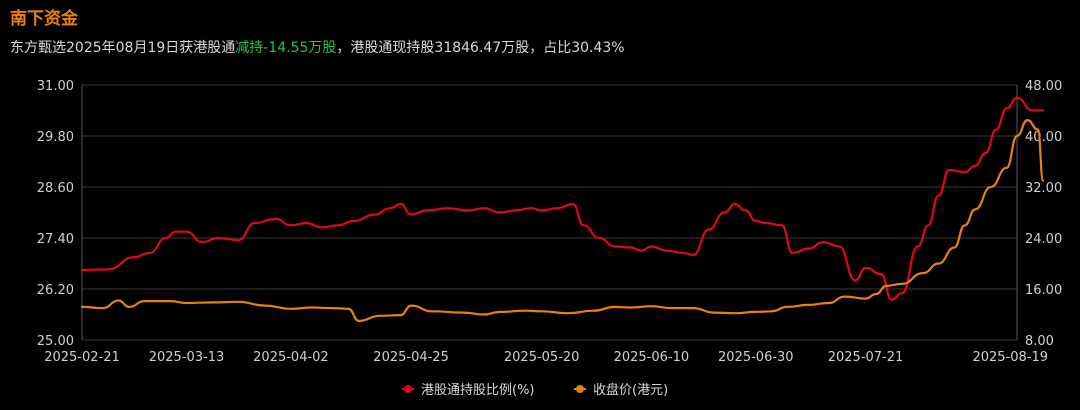  I want to click on legend-item-holding-ratio: 港股通持股比例(%), so click(468, 390).